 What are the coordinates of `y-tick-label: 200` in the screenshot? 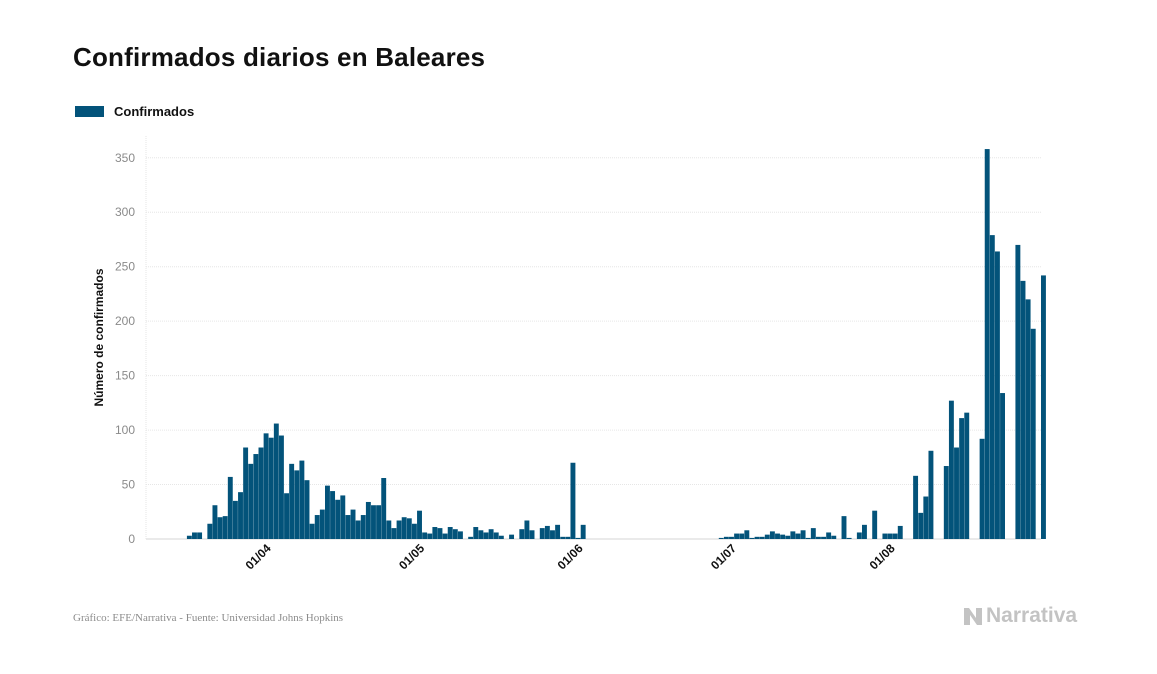 It's located at (125, 321).